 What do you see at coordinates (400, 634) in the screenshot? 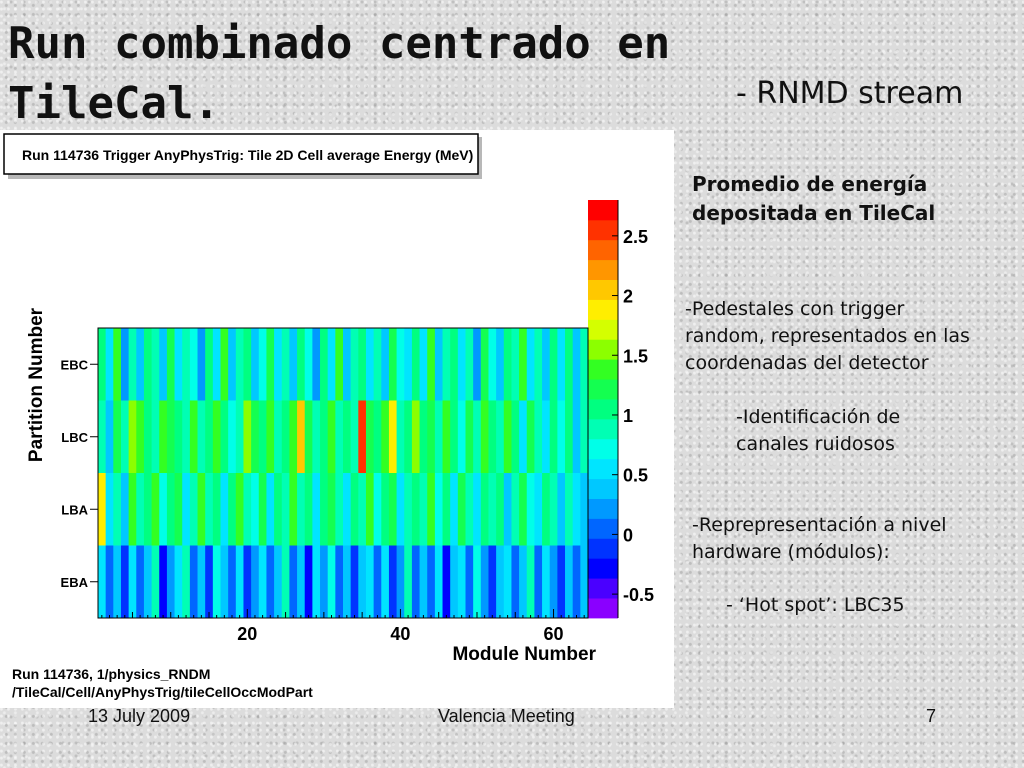
I see `x-tick-label-40: 40` at bounding box center [400, 634].